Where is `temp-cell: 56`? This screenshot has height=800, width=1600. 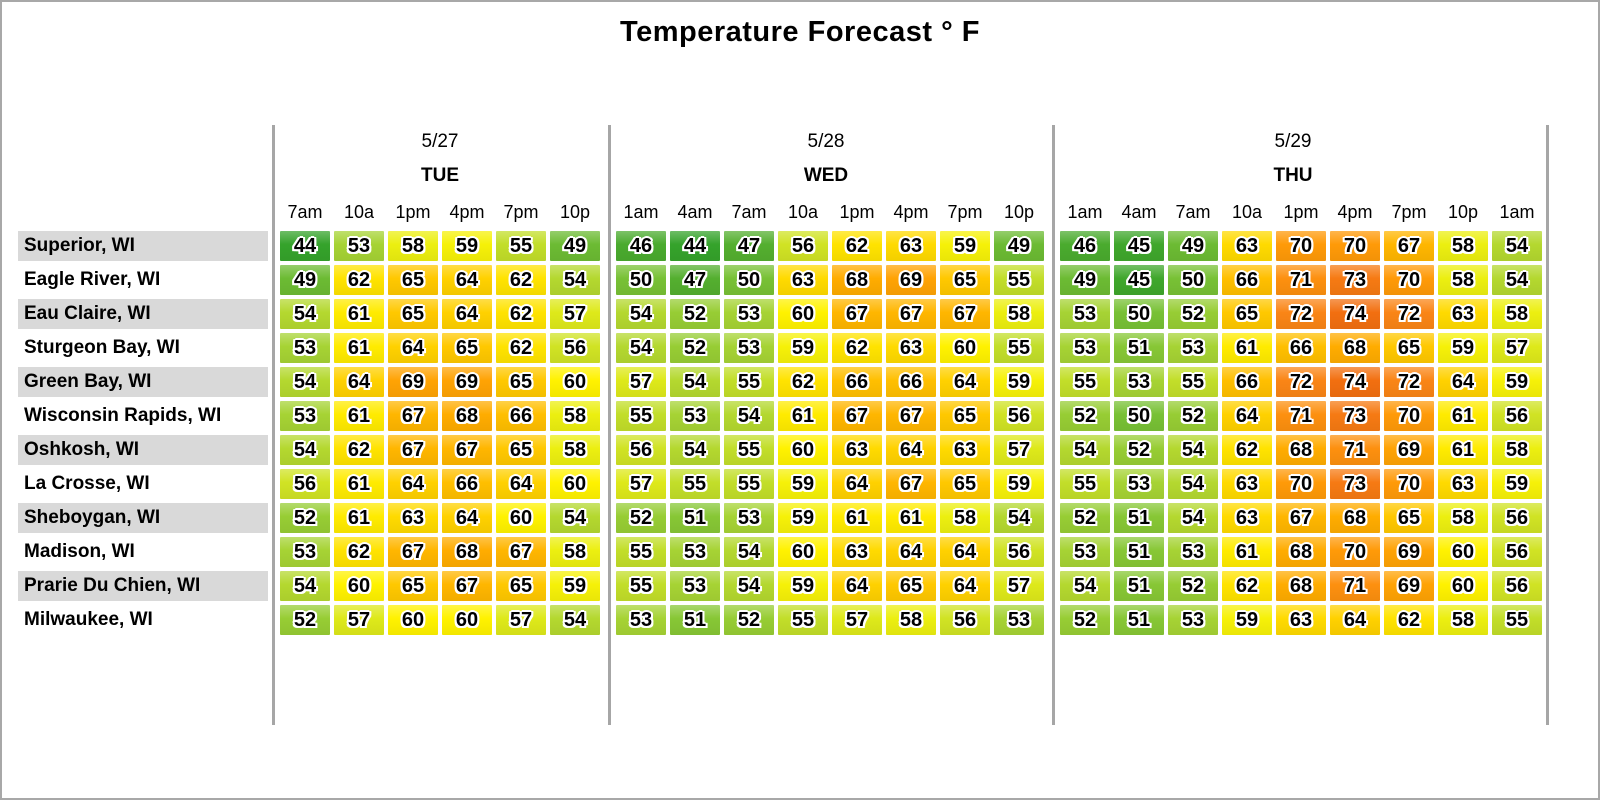
temp-cell: 56 is located at coordinates (1517, 416).